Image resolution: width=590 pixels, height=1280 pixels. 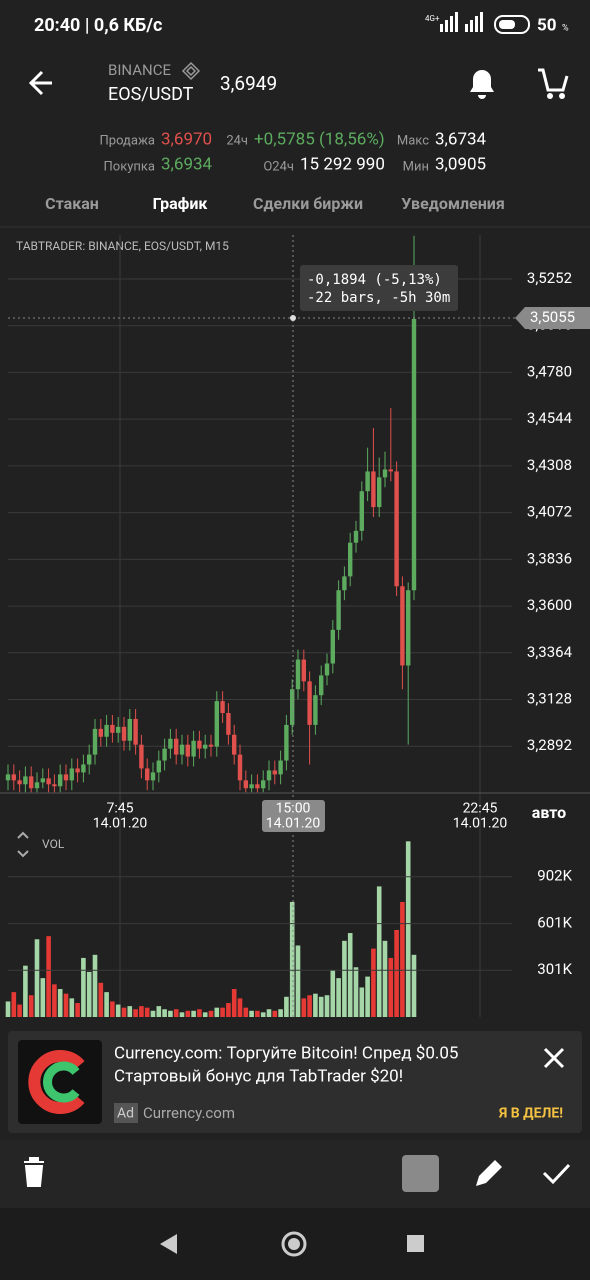 I want to click on tab: Уведомления, so click(x=453, y=203).